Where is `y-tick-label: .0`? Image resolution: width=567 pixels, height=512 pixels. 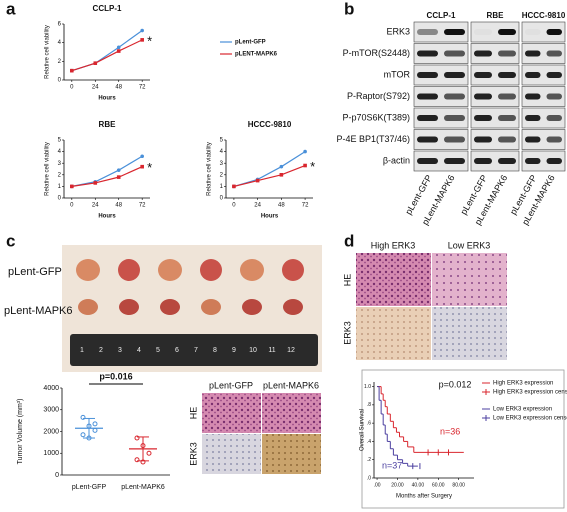 y-tick-label: .0 is located at coordinates (369, 478).